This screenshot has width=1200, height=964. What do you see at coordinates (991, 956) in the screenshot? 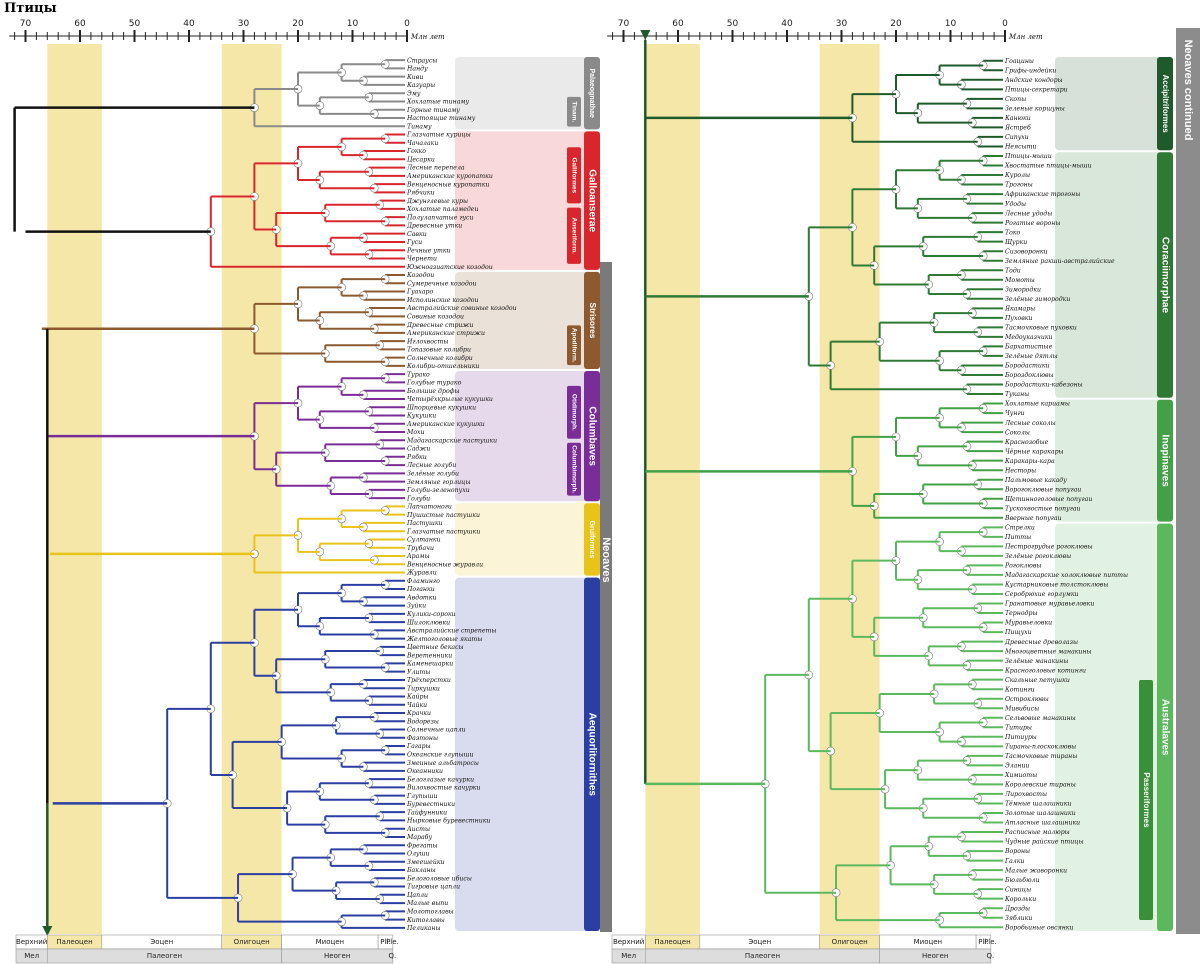
I see `period-label: Q.` at bounding box center [991, 956].